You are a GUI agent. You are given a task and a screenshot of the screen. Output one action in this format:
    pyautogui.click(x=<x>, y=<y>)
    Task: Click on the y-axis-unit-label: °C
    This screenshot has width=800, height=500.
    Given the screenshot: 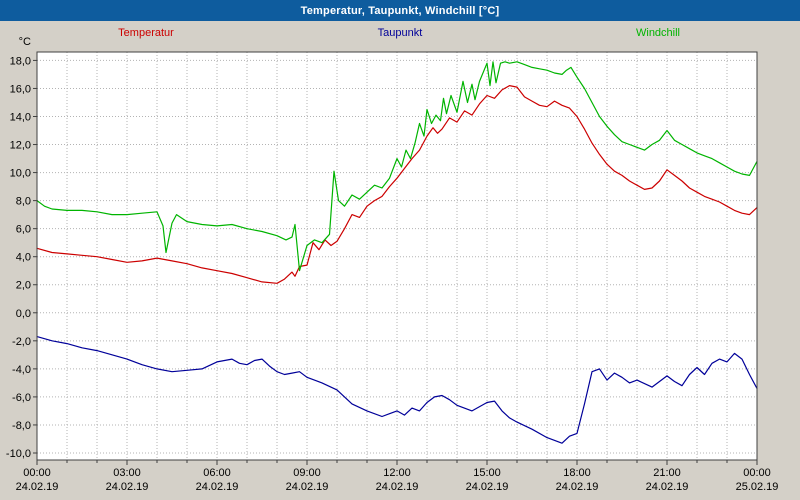 What is the action you would take?
    pyautogui.click(x=25, y=42)
    